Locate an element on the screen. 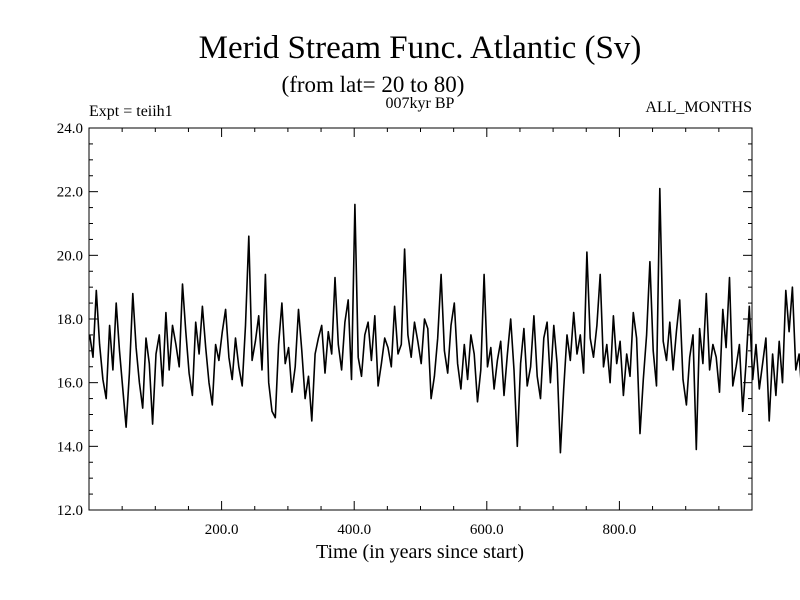  x-tick-label: 200.0 is located at coordinates (222, 530).